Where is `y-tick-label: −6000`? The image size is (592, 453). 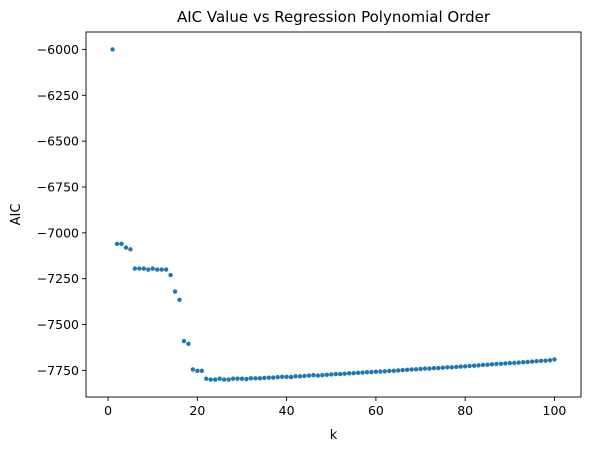 y-tick-label: −6000 is located at coordinates (58, 49).